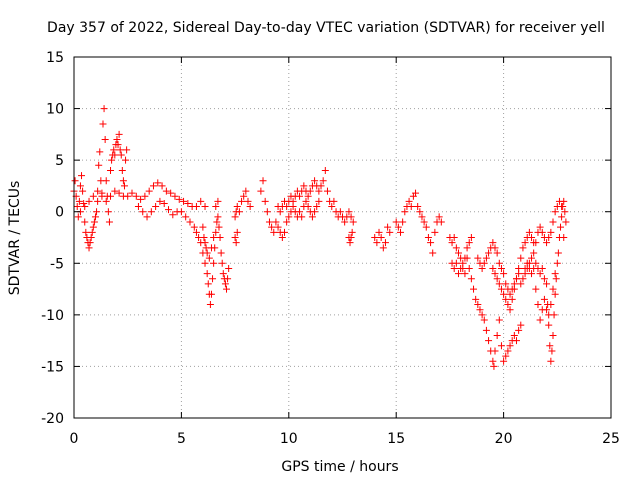  What do you see at coordinates (52, 316) in the screenshot?
I see `y-tick-label: -10` at bounding box center [52, 316].